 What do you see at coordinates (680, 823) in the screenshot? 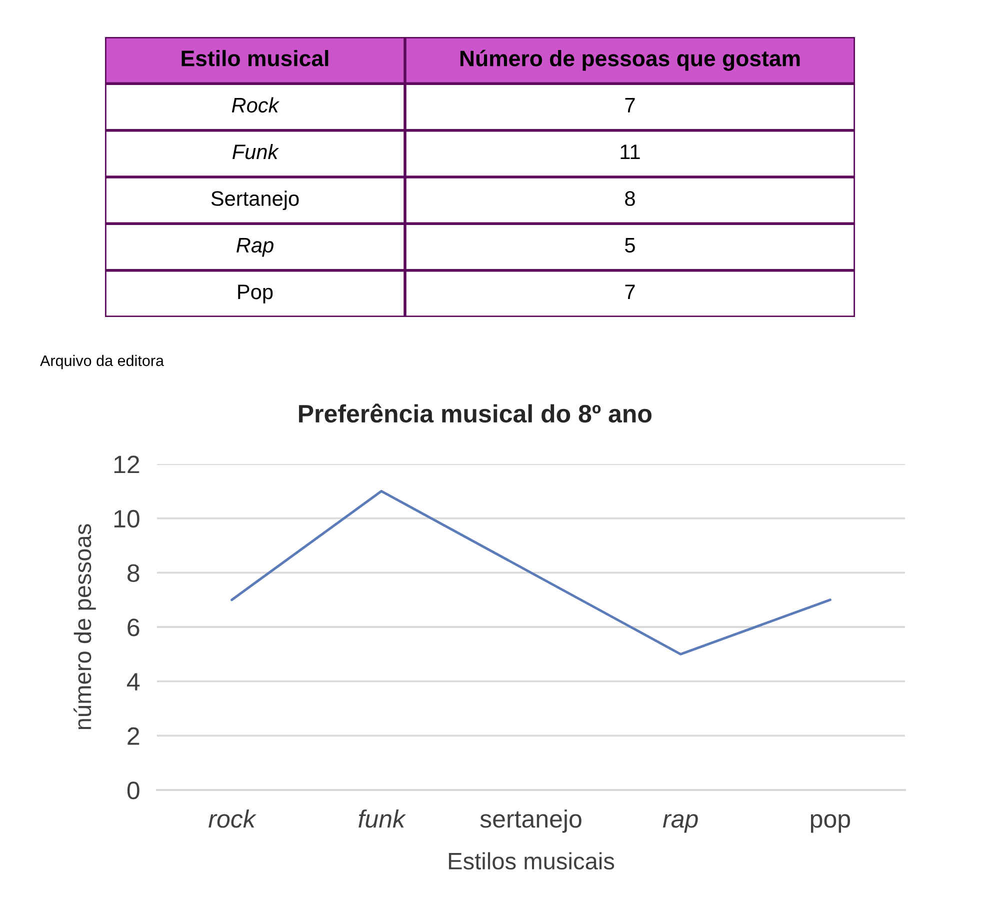
I see `x-tick-label: rap` at bounding box center [680, 823].